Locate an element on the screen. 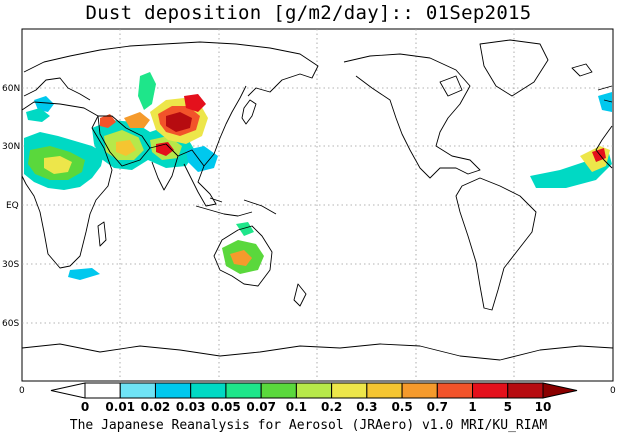 Image resolution: width=617 pixels, height=438 pixels. dust-arabia-core is located at coordinates (126, 148).